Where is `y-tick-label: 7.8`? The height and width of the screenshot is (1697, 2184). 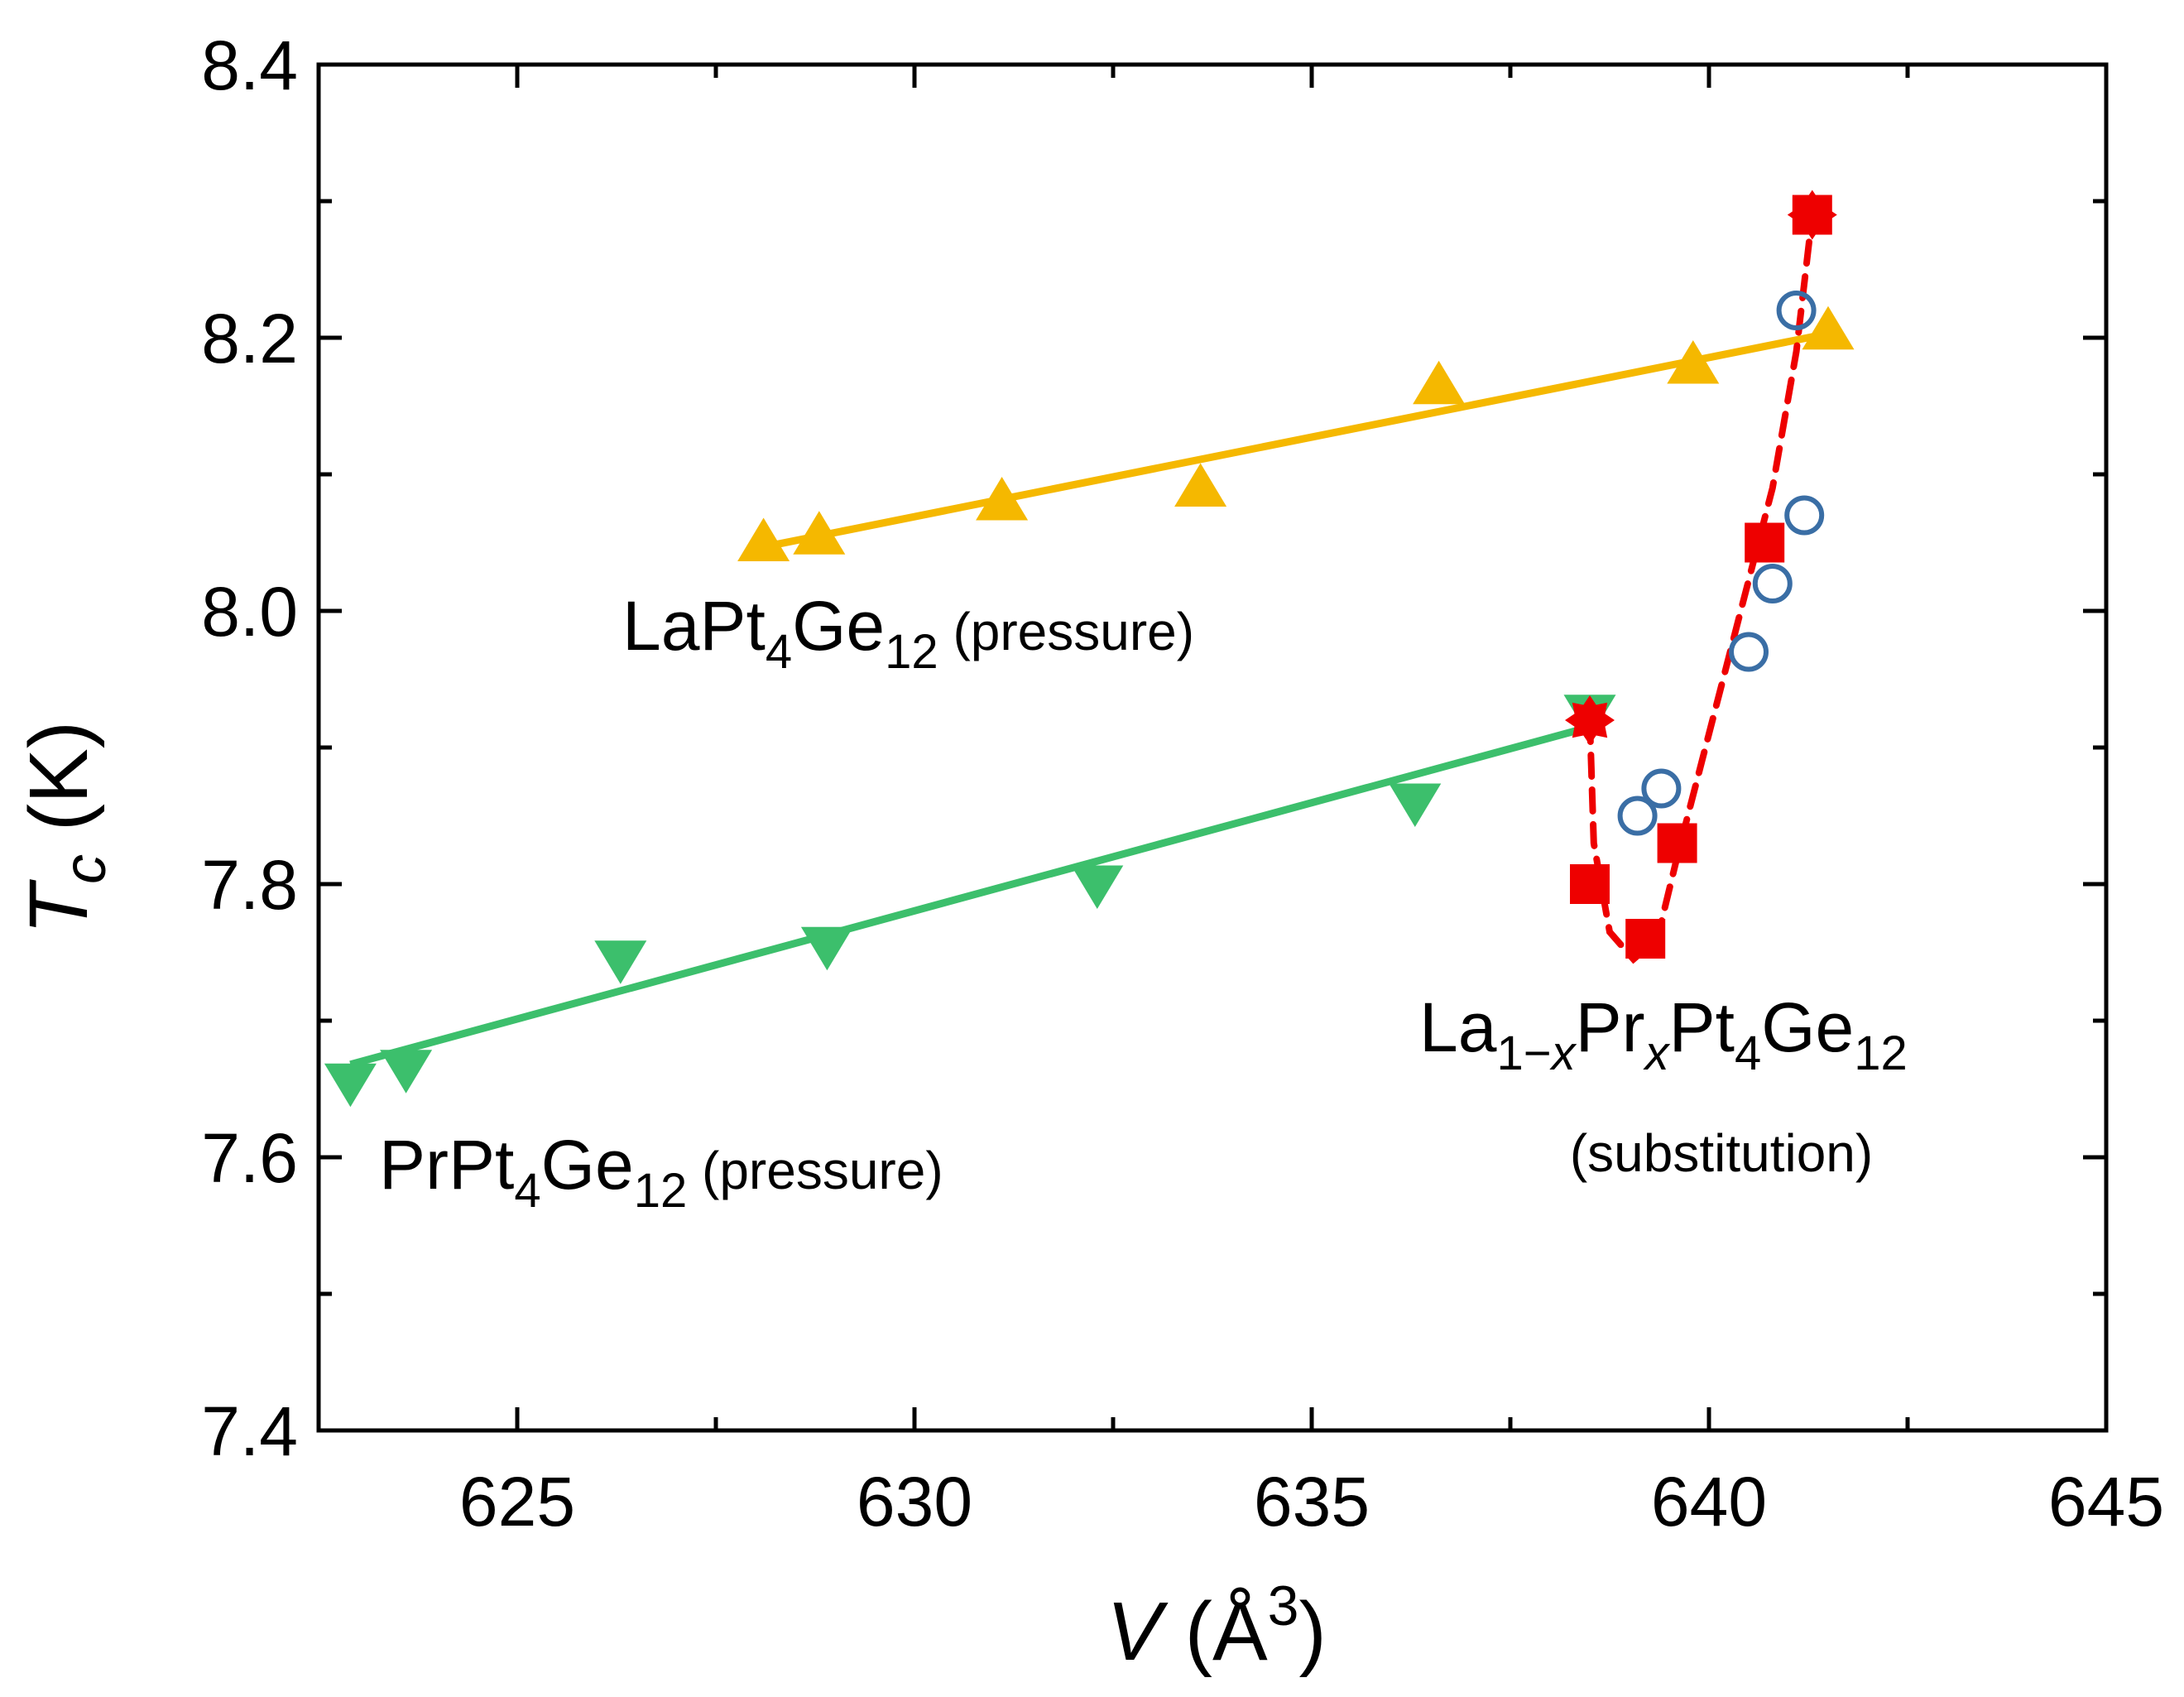
y-tick-label: 7.8 is located at coordinates (249, 885).